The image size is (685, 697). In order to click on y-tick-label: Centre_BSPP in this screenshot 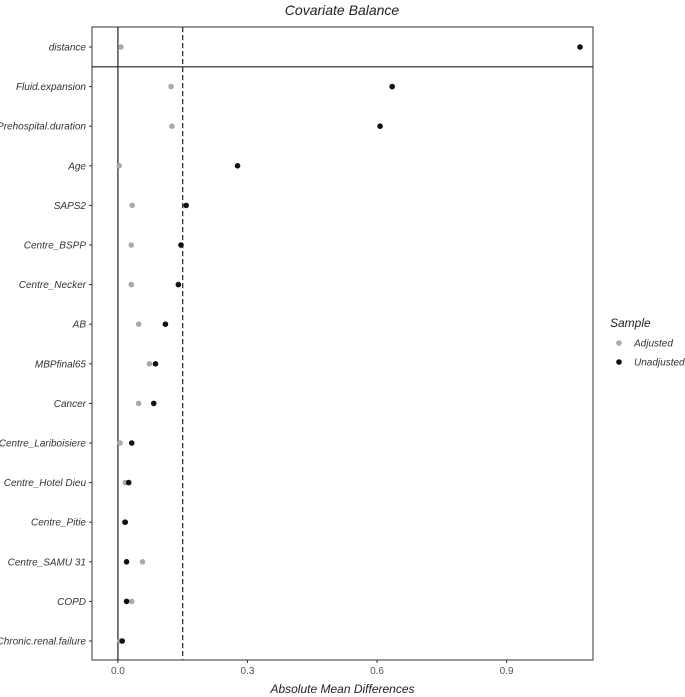, I will do `click(55, 246)`.